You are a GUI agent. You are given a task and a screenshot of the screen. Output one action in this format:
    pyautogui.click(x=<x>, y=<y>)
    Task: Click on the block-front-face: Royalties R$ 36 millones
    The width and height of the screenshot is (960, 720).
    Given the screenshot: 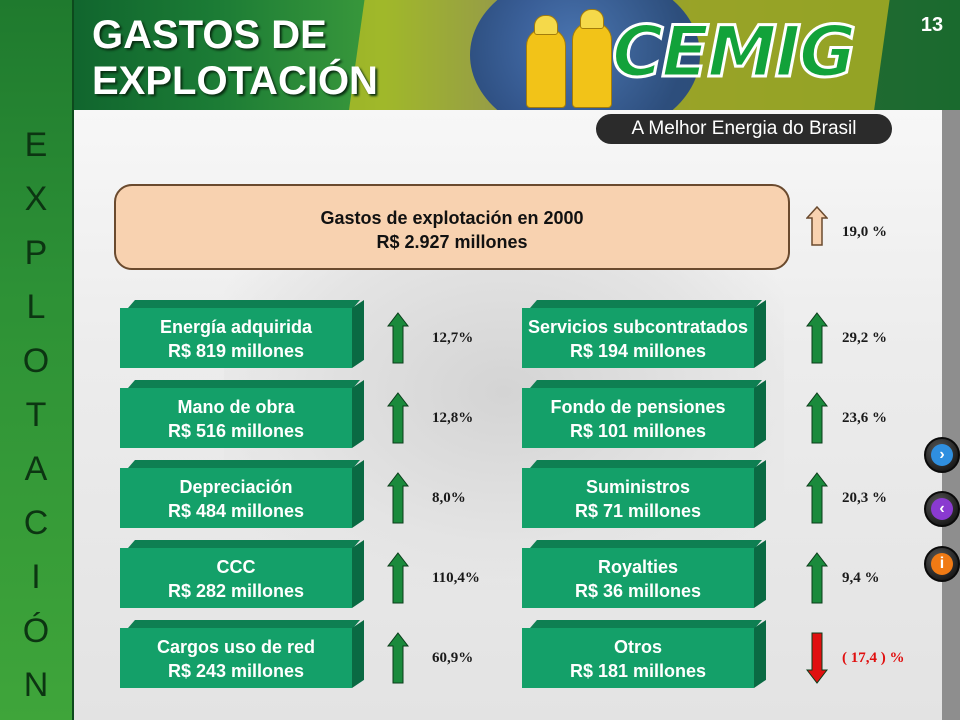 What is the action you would take?
    pyautogui.click(x=638, y=578)
    